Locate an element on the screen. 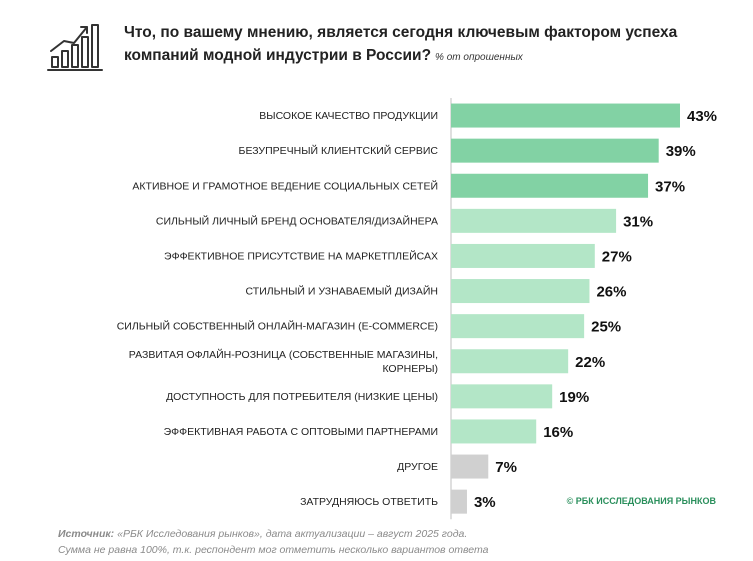 The width and height of the screenshot is (753, 561). category-label: ЗАТРУДНЯЮСЬ ОТВЕТИТЬ is located at coordinates (369, 502).